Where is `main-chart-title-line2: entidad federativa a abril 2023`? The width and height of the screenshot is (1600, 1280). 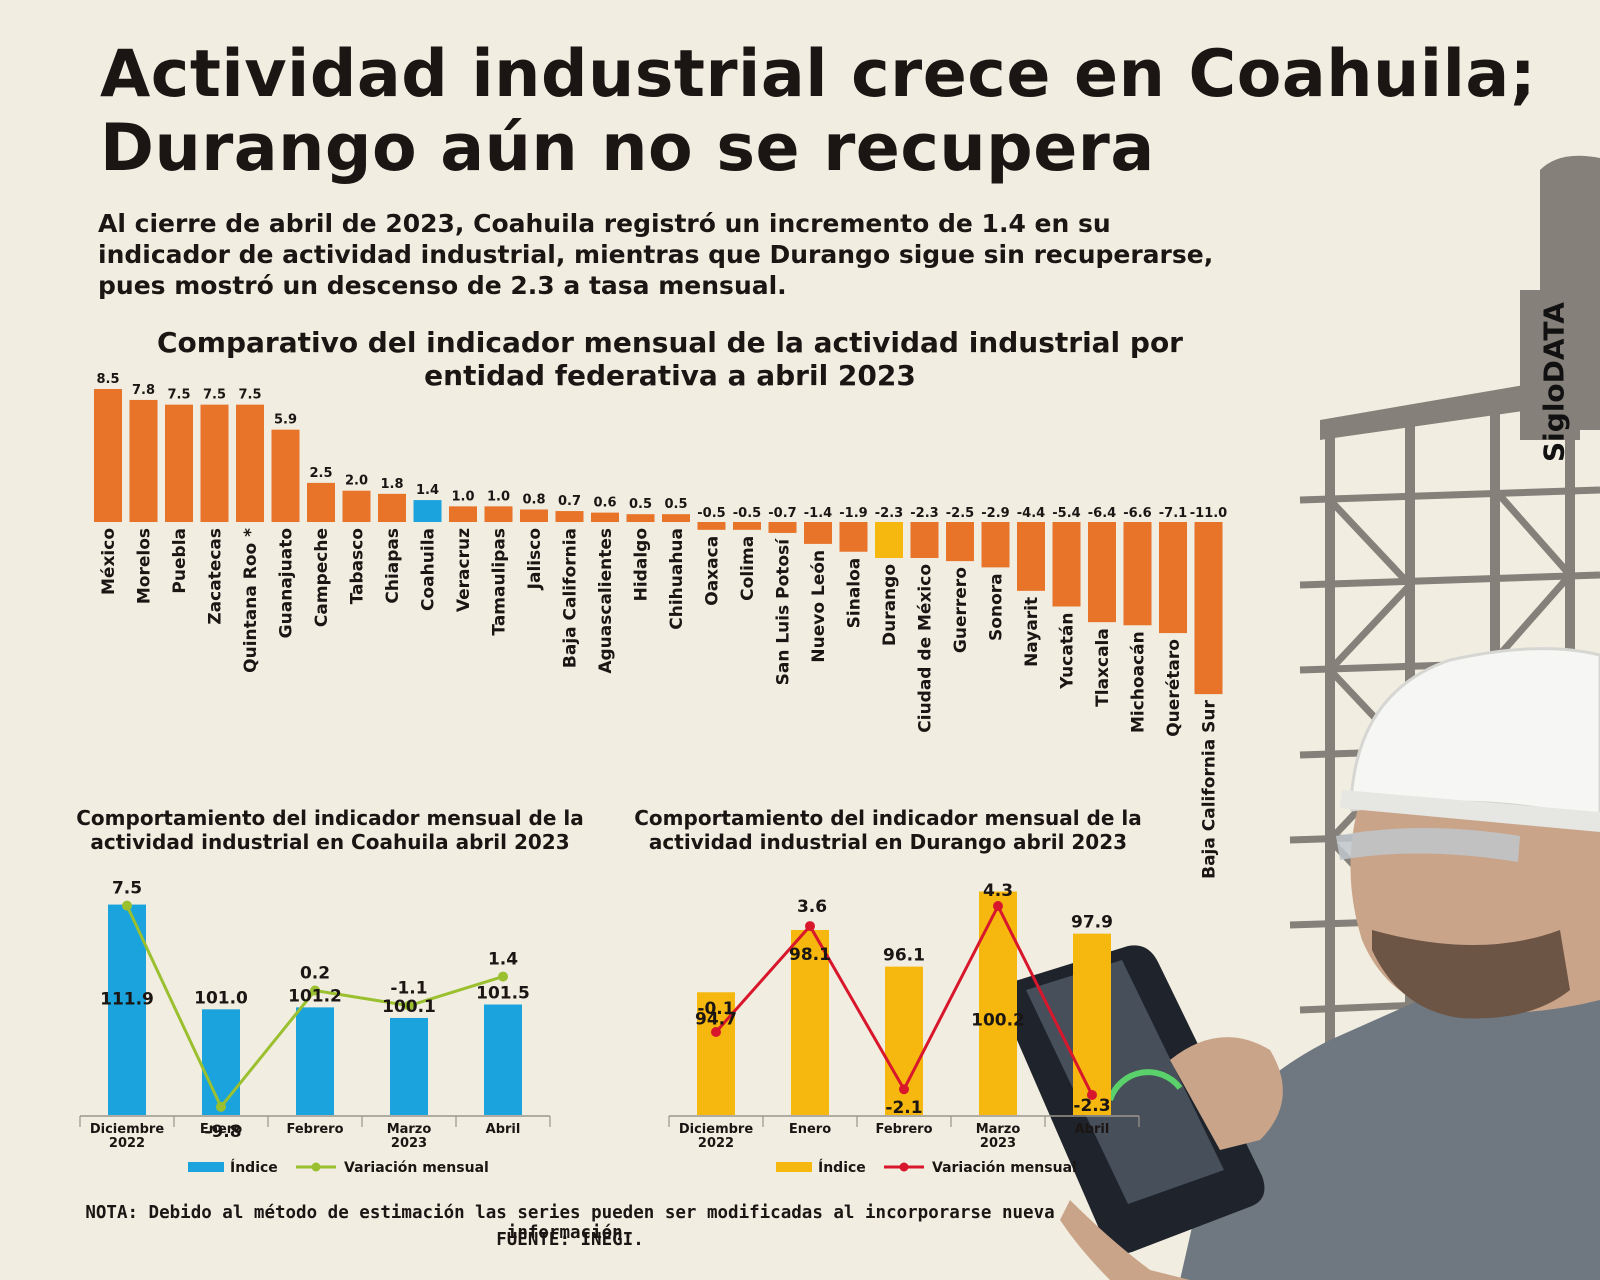
main-chart-title-line2: entidad federativa a abril 2023 is located at coordinates (670, 375).